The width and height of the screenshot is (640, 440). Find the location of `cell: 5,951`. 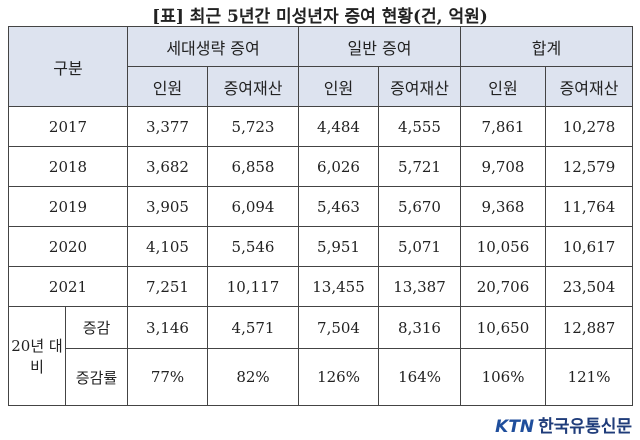

cell: 5,951 is located at coordinates (339, 246).